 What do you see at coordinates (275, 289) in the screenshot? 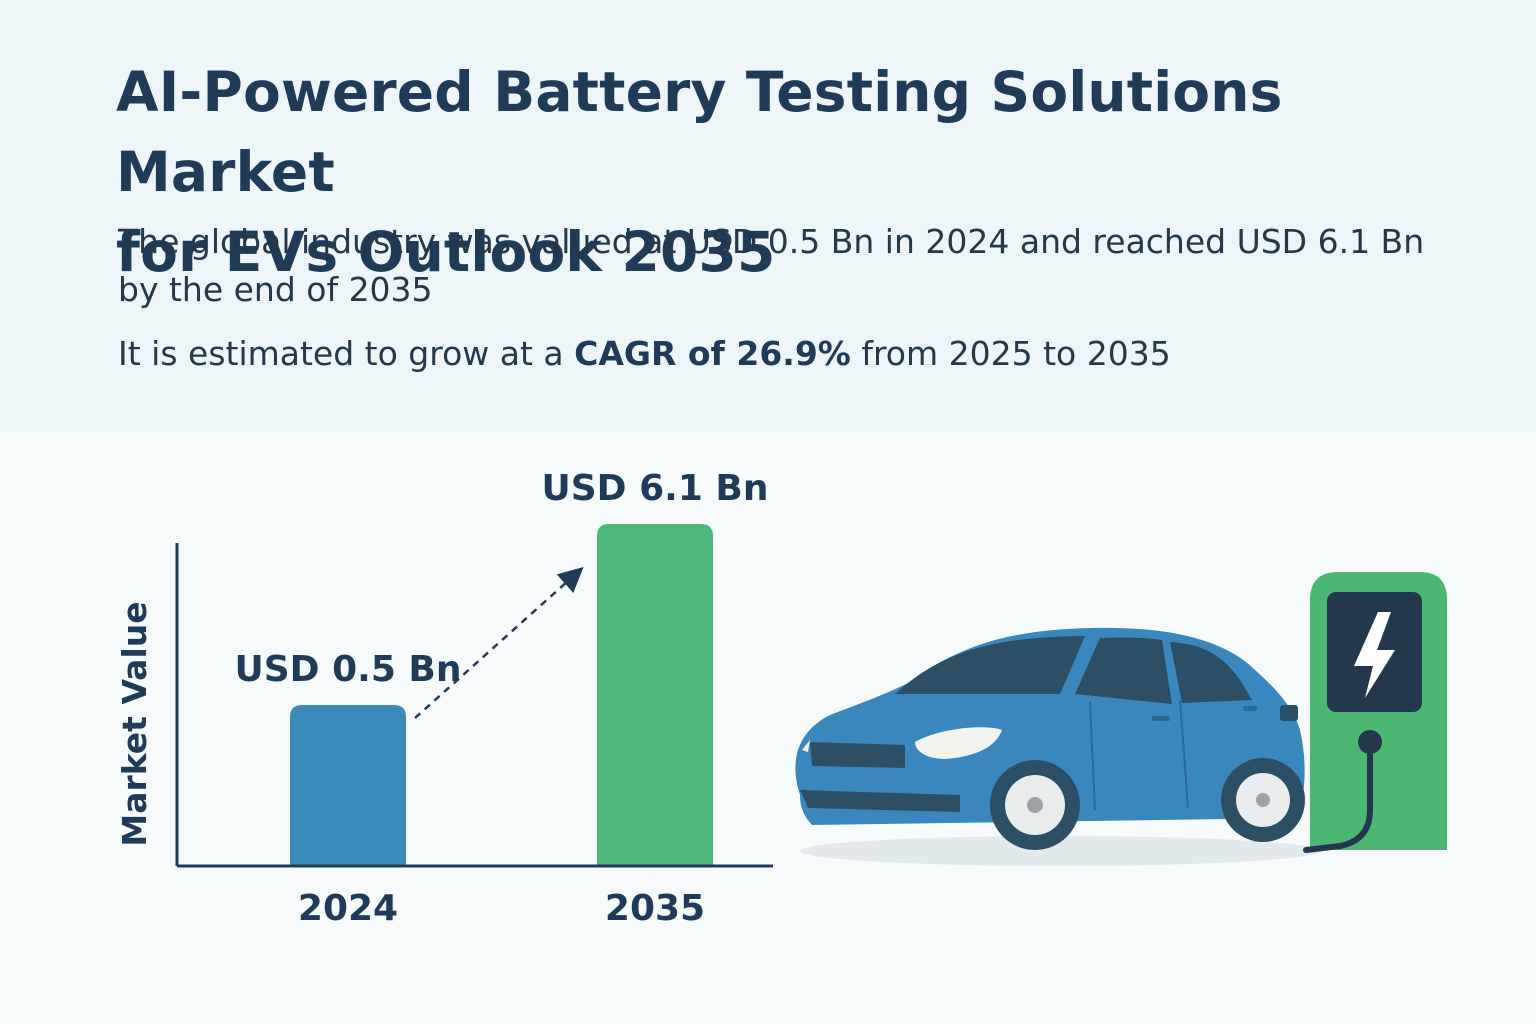
I see `summary-line-2: by the end of 2035` at bounding box center [275, 289].